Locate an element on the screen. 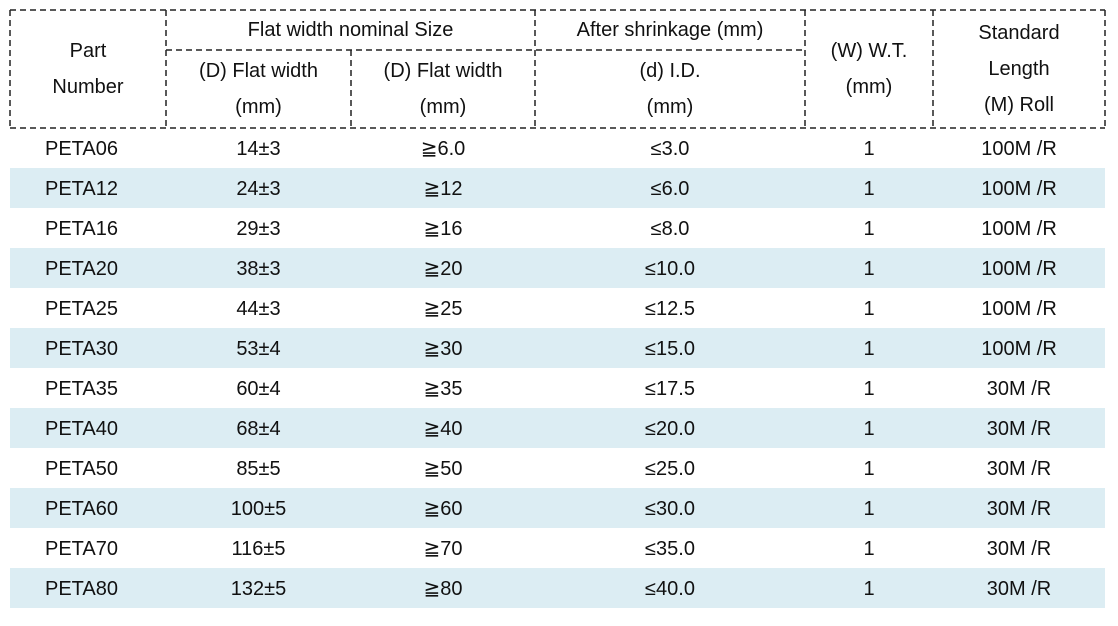 The width and height of the screenshot is (1118, 626). table-cell: PETA25 is located at coordinates (115, 309).